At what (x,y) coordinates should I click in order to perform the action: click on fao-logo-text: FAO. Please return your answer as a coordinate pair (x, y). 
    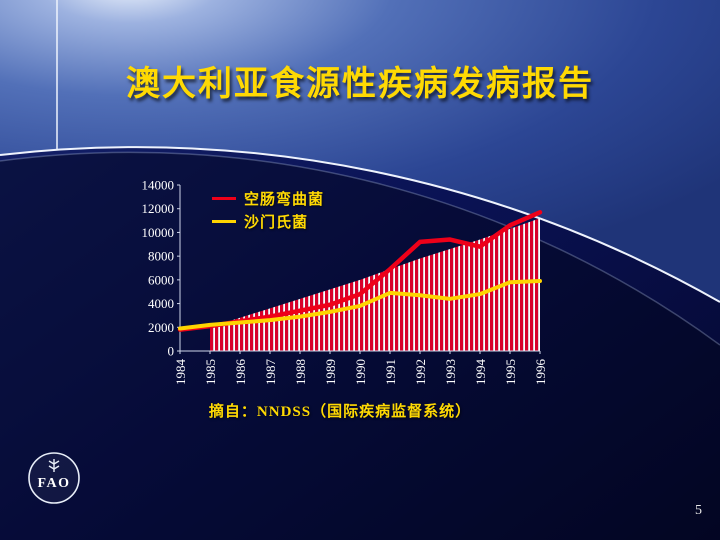
    Looking at the image, I should click on (53, 483).